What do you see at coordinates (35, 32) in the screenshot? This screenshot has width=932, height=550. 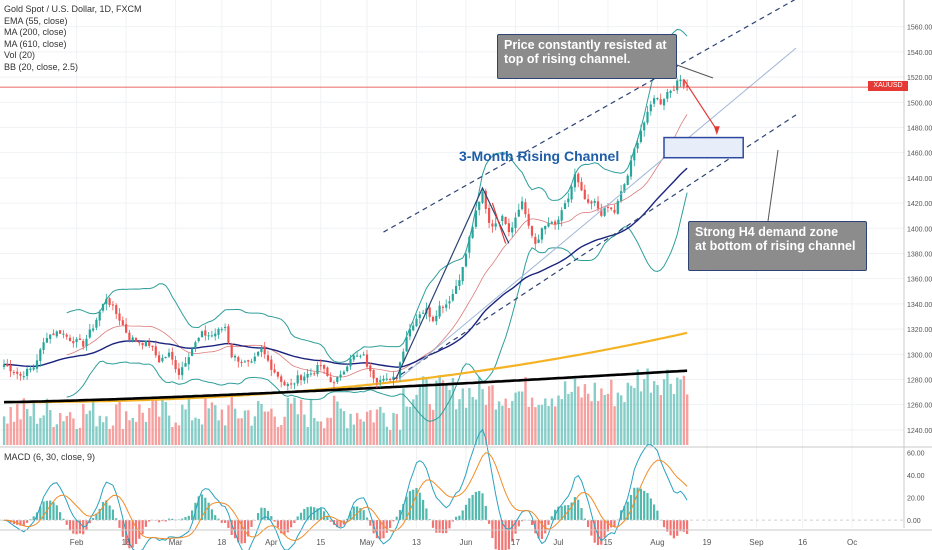 I see `legend-study: MA (200, close)` at bounding box center [35, 32].